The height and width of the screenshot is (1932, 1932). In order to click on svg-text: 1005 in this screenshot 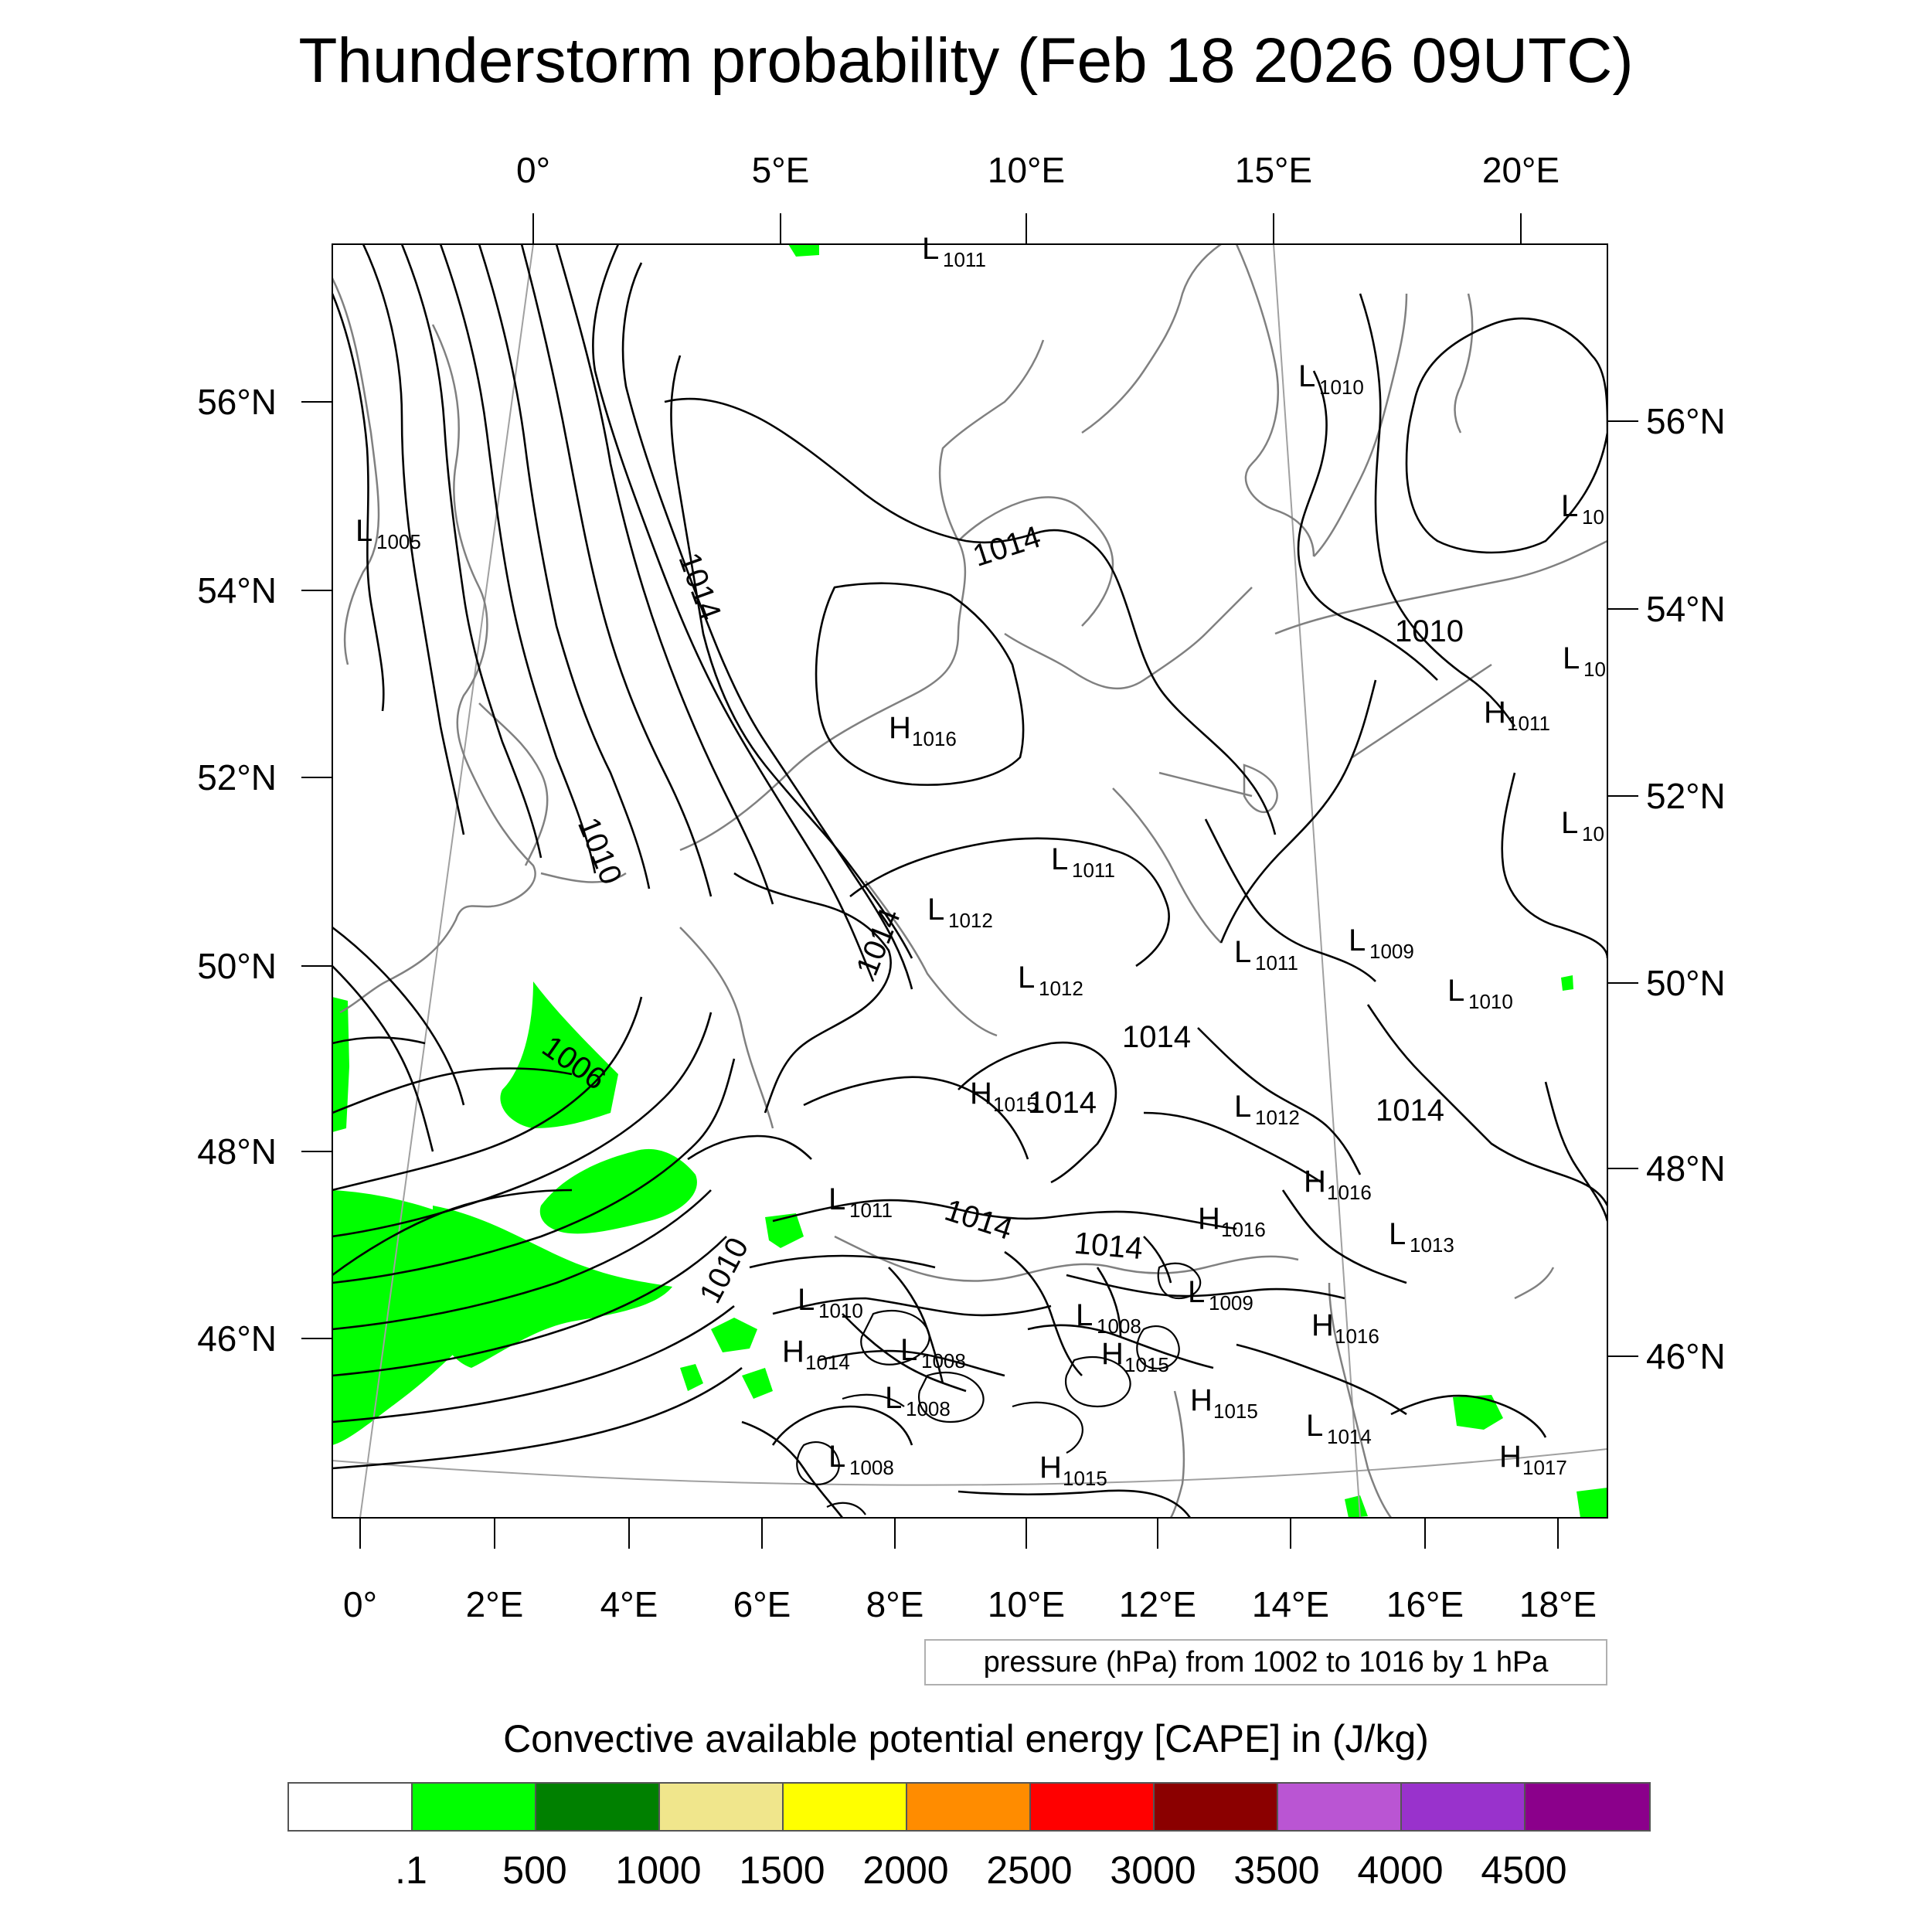, I will do `click(399, 542)`.